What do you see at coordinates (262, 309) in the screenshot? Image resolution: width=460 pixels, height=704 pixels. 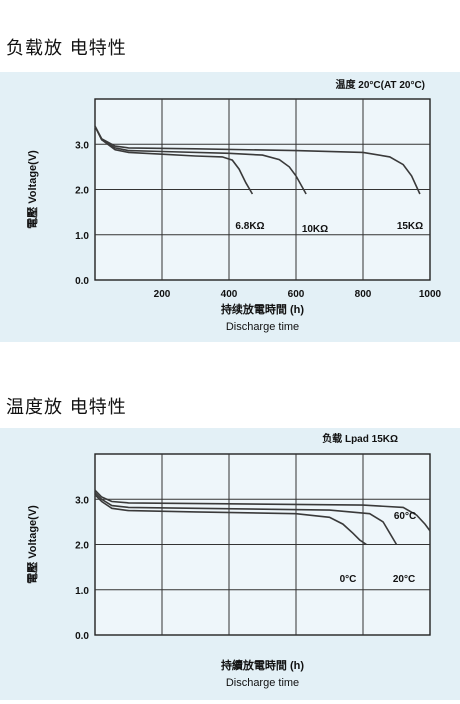 I see `x-axis-label: 持续放電時間 (h)` at bounding box center [262, 309].